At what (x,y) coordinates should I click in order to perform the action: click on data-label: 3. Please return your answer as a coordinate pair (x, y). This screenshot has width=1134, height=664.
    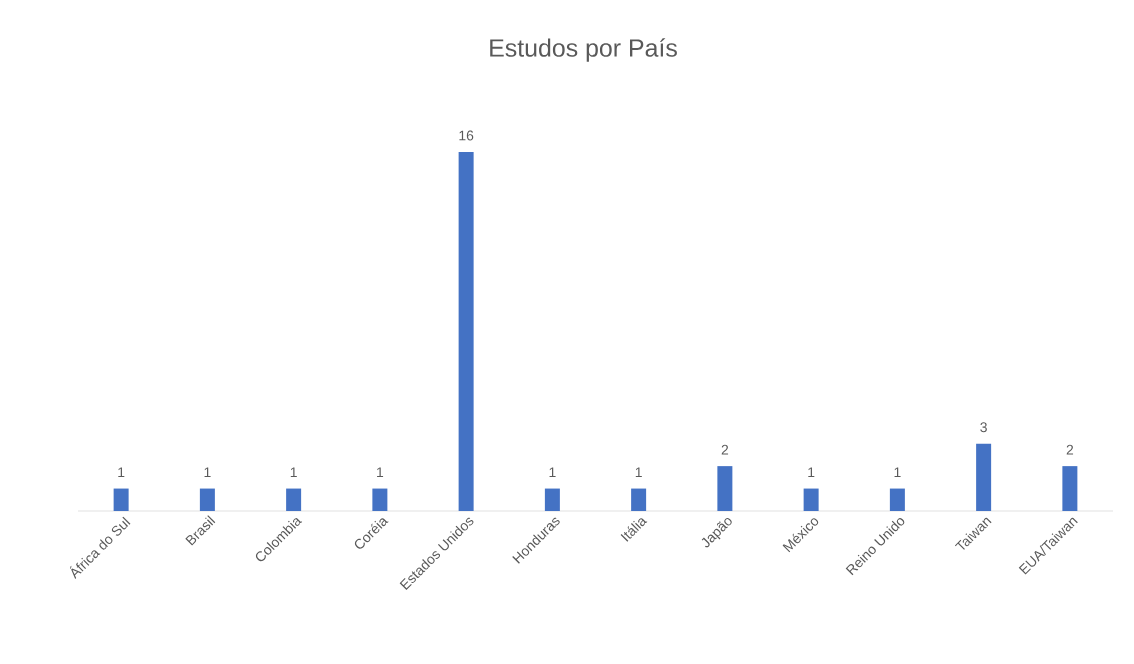
    Looking at the image, I should click on (983, 427).